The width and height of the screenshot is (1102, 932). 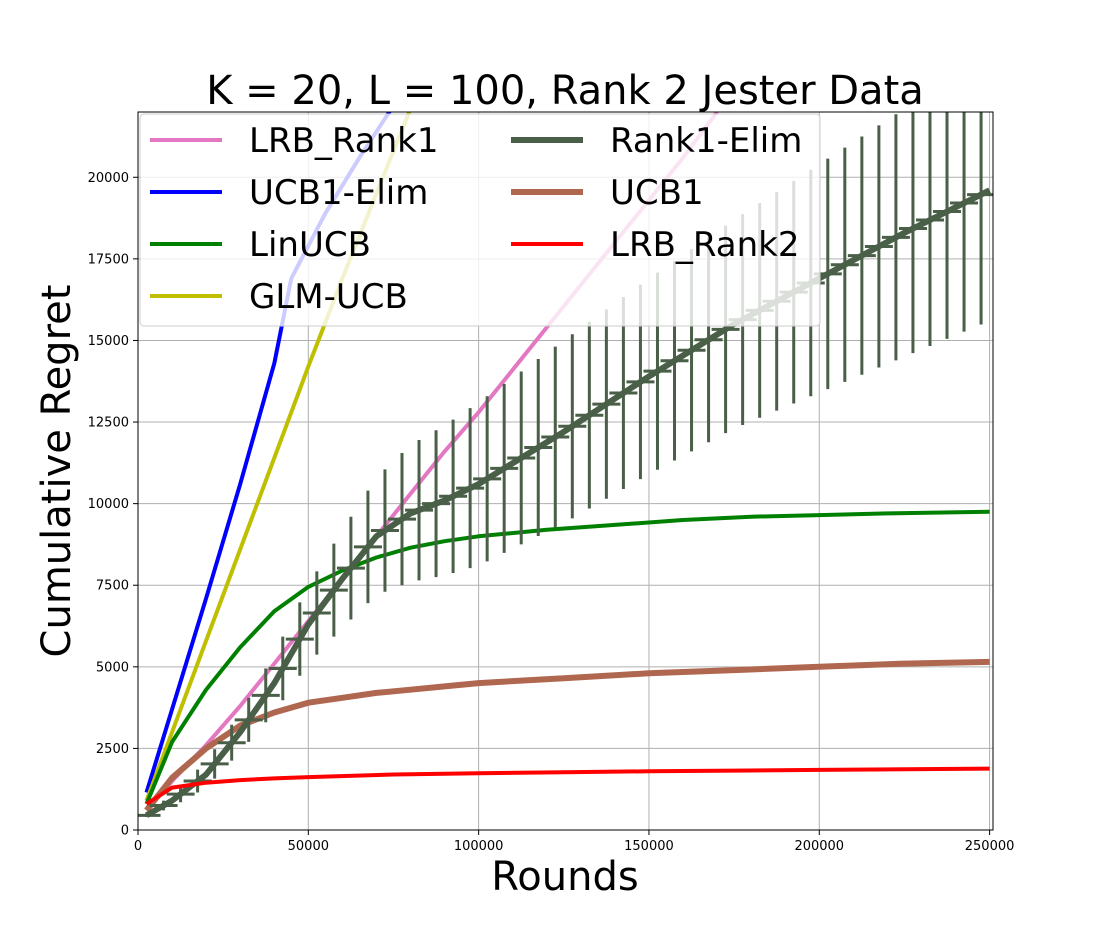 I want to click on y-axis-label: Cumulative Regret, so click(x=57, y=471).